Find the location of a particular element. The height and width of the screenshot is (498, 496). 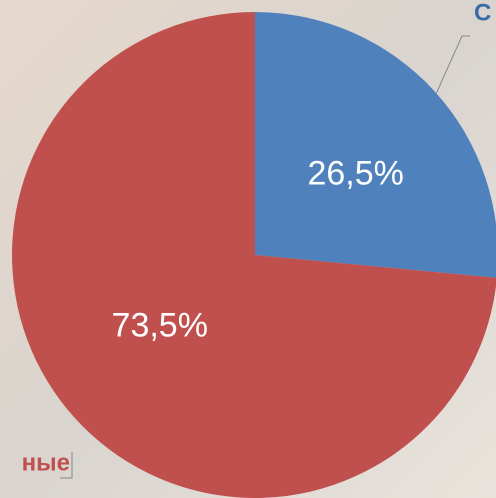

category-label: ные is located at coordinates (46, 462).